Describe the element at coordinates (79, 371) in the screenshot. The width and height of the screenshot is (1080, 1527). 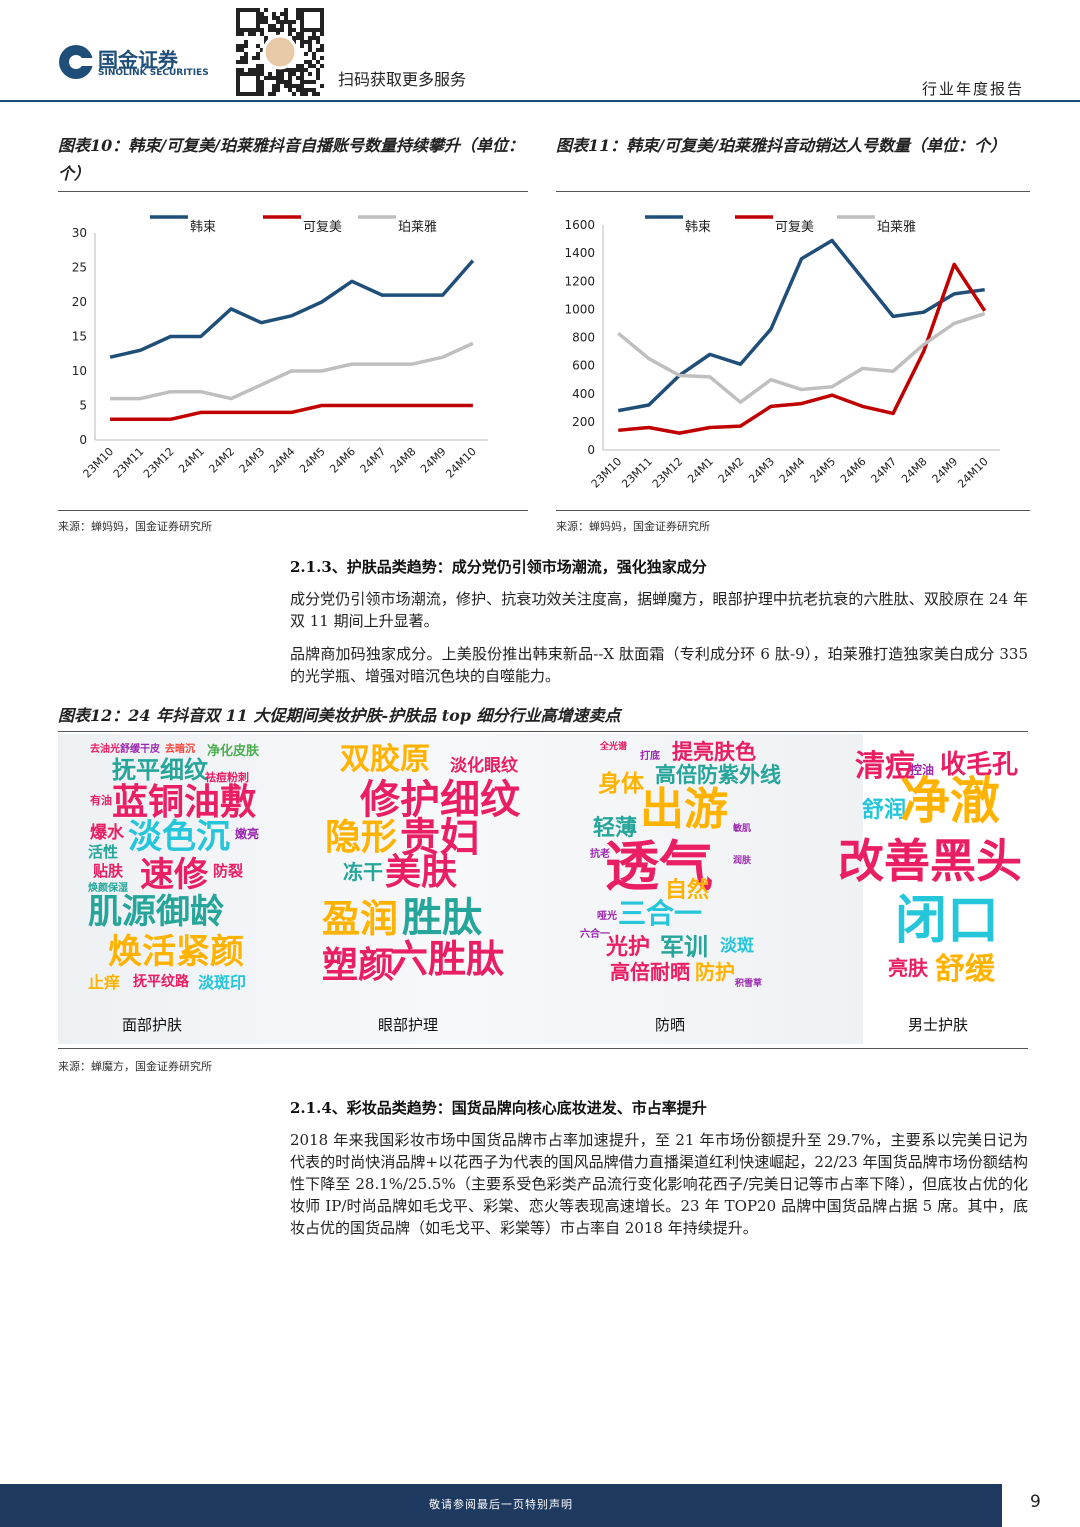
I see `y-tick-label: 10` at that location.